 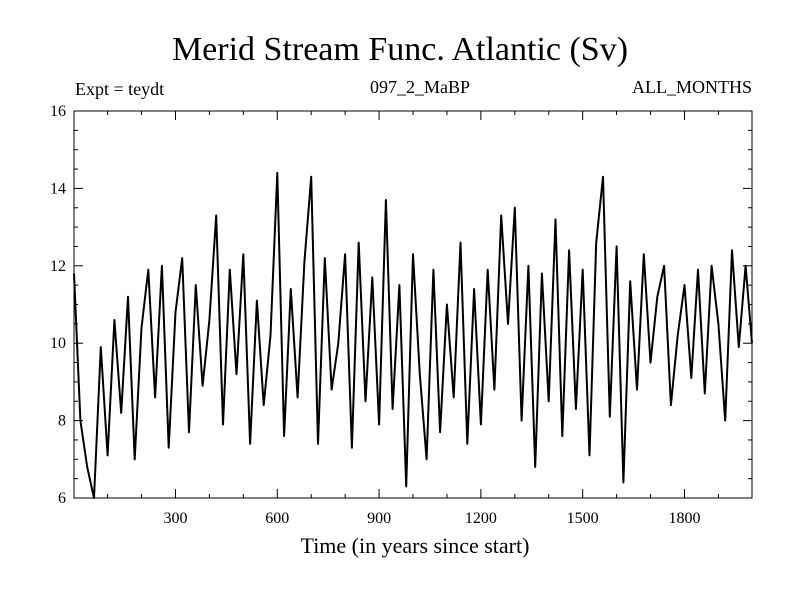 What do you see at coordinates (175, 518) in the screenshot?
I see `x-tick-label: 300` at bounding box center [175, 518].